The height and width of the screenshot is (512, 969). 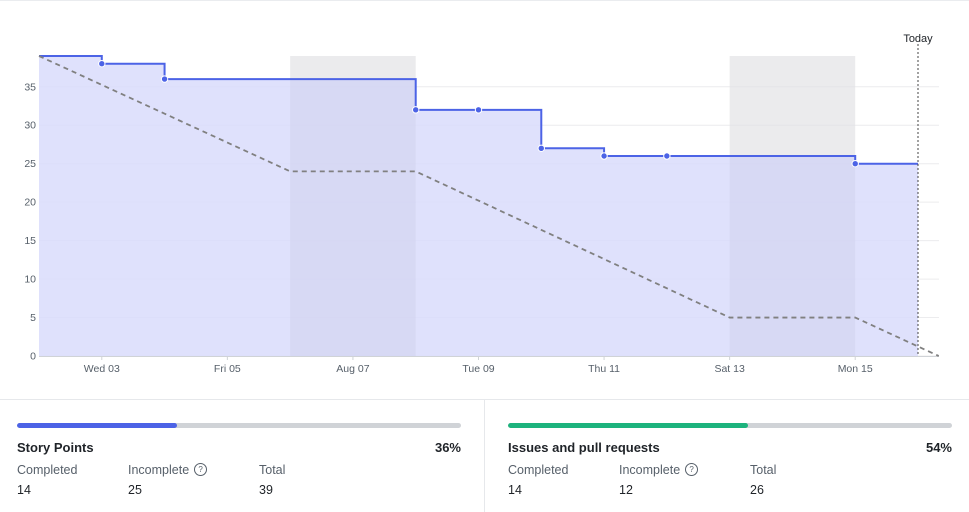 I want to click on story-points-percent: 36%, so click(x=447, y=447).